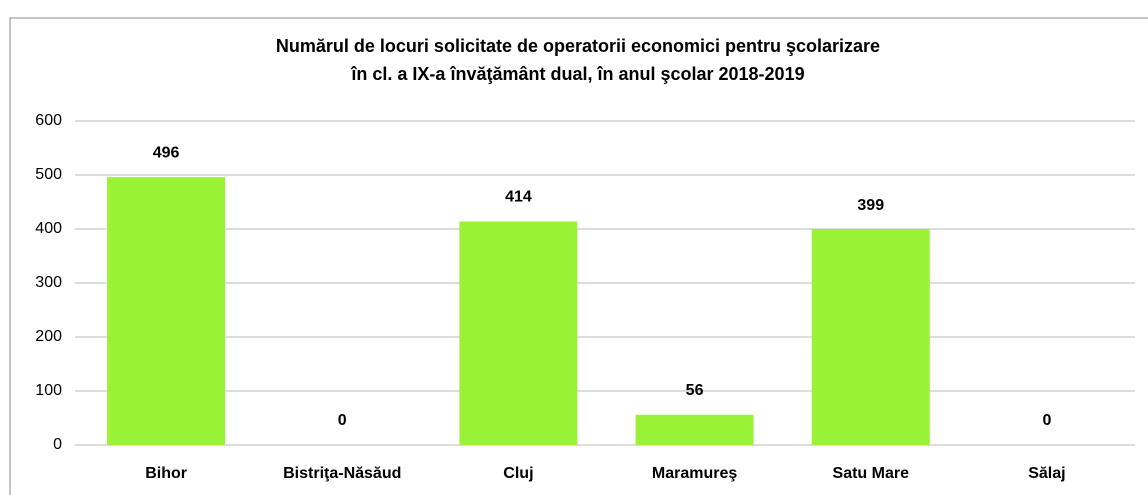  Describe the element at coordinates (518, 197) in the screenshot. I see `data-label: 414` at that location.